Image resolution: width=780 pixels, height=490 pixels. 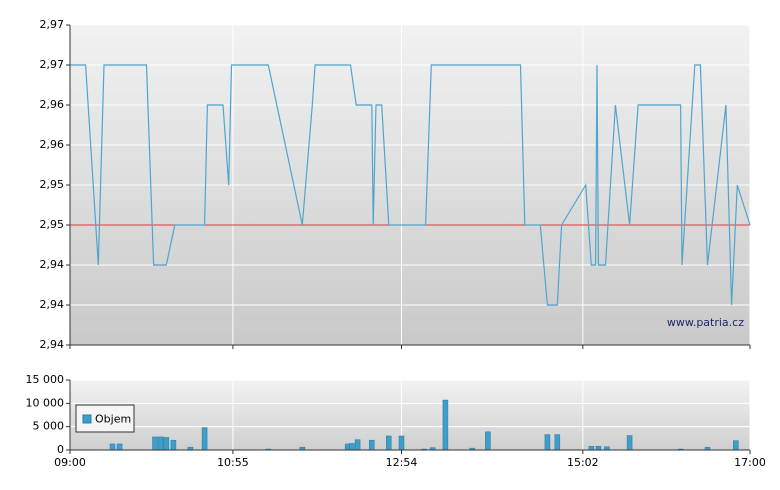 What do you see at coordinates (410, 415) in the screenshot?
I see `plot-background` at bounding box center [410, 415].